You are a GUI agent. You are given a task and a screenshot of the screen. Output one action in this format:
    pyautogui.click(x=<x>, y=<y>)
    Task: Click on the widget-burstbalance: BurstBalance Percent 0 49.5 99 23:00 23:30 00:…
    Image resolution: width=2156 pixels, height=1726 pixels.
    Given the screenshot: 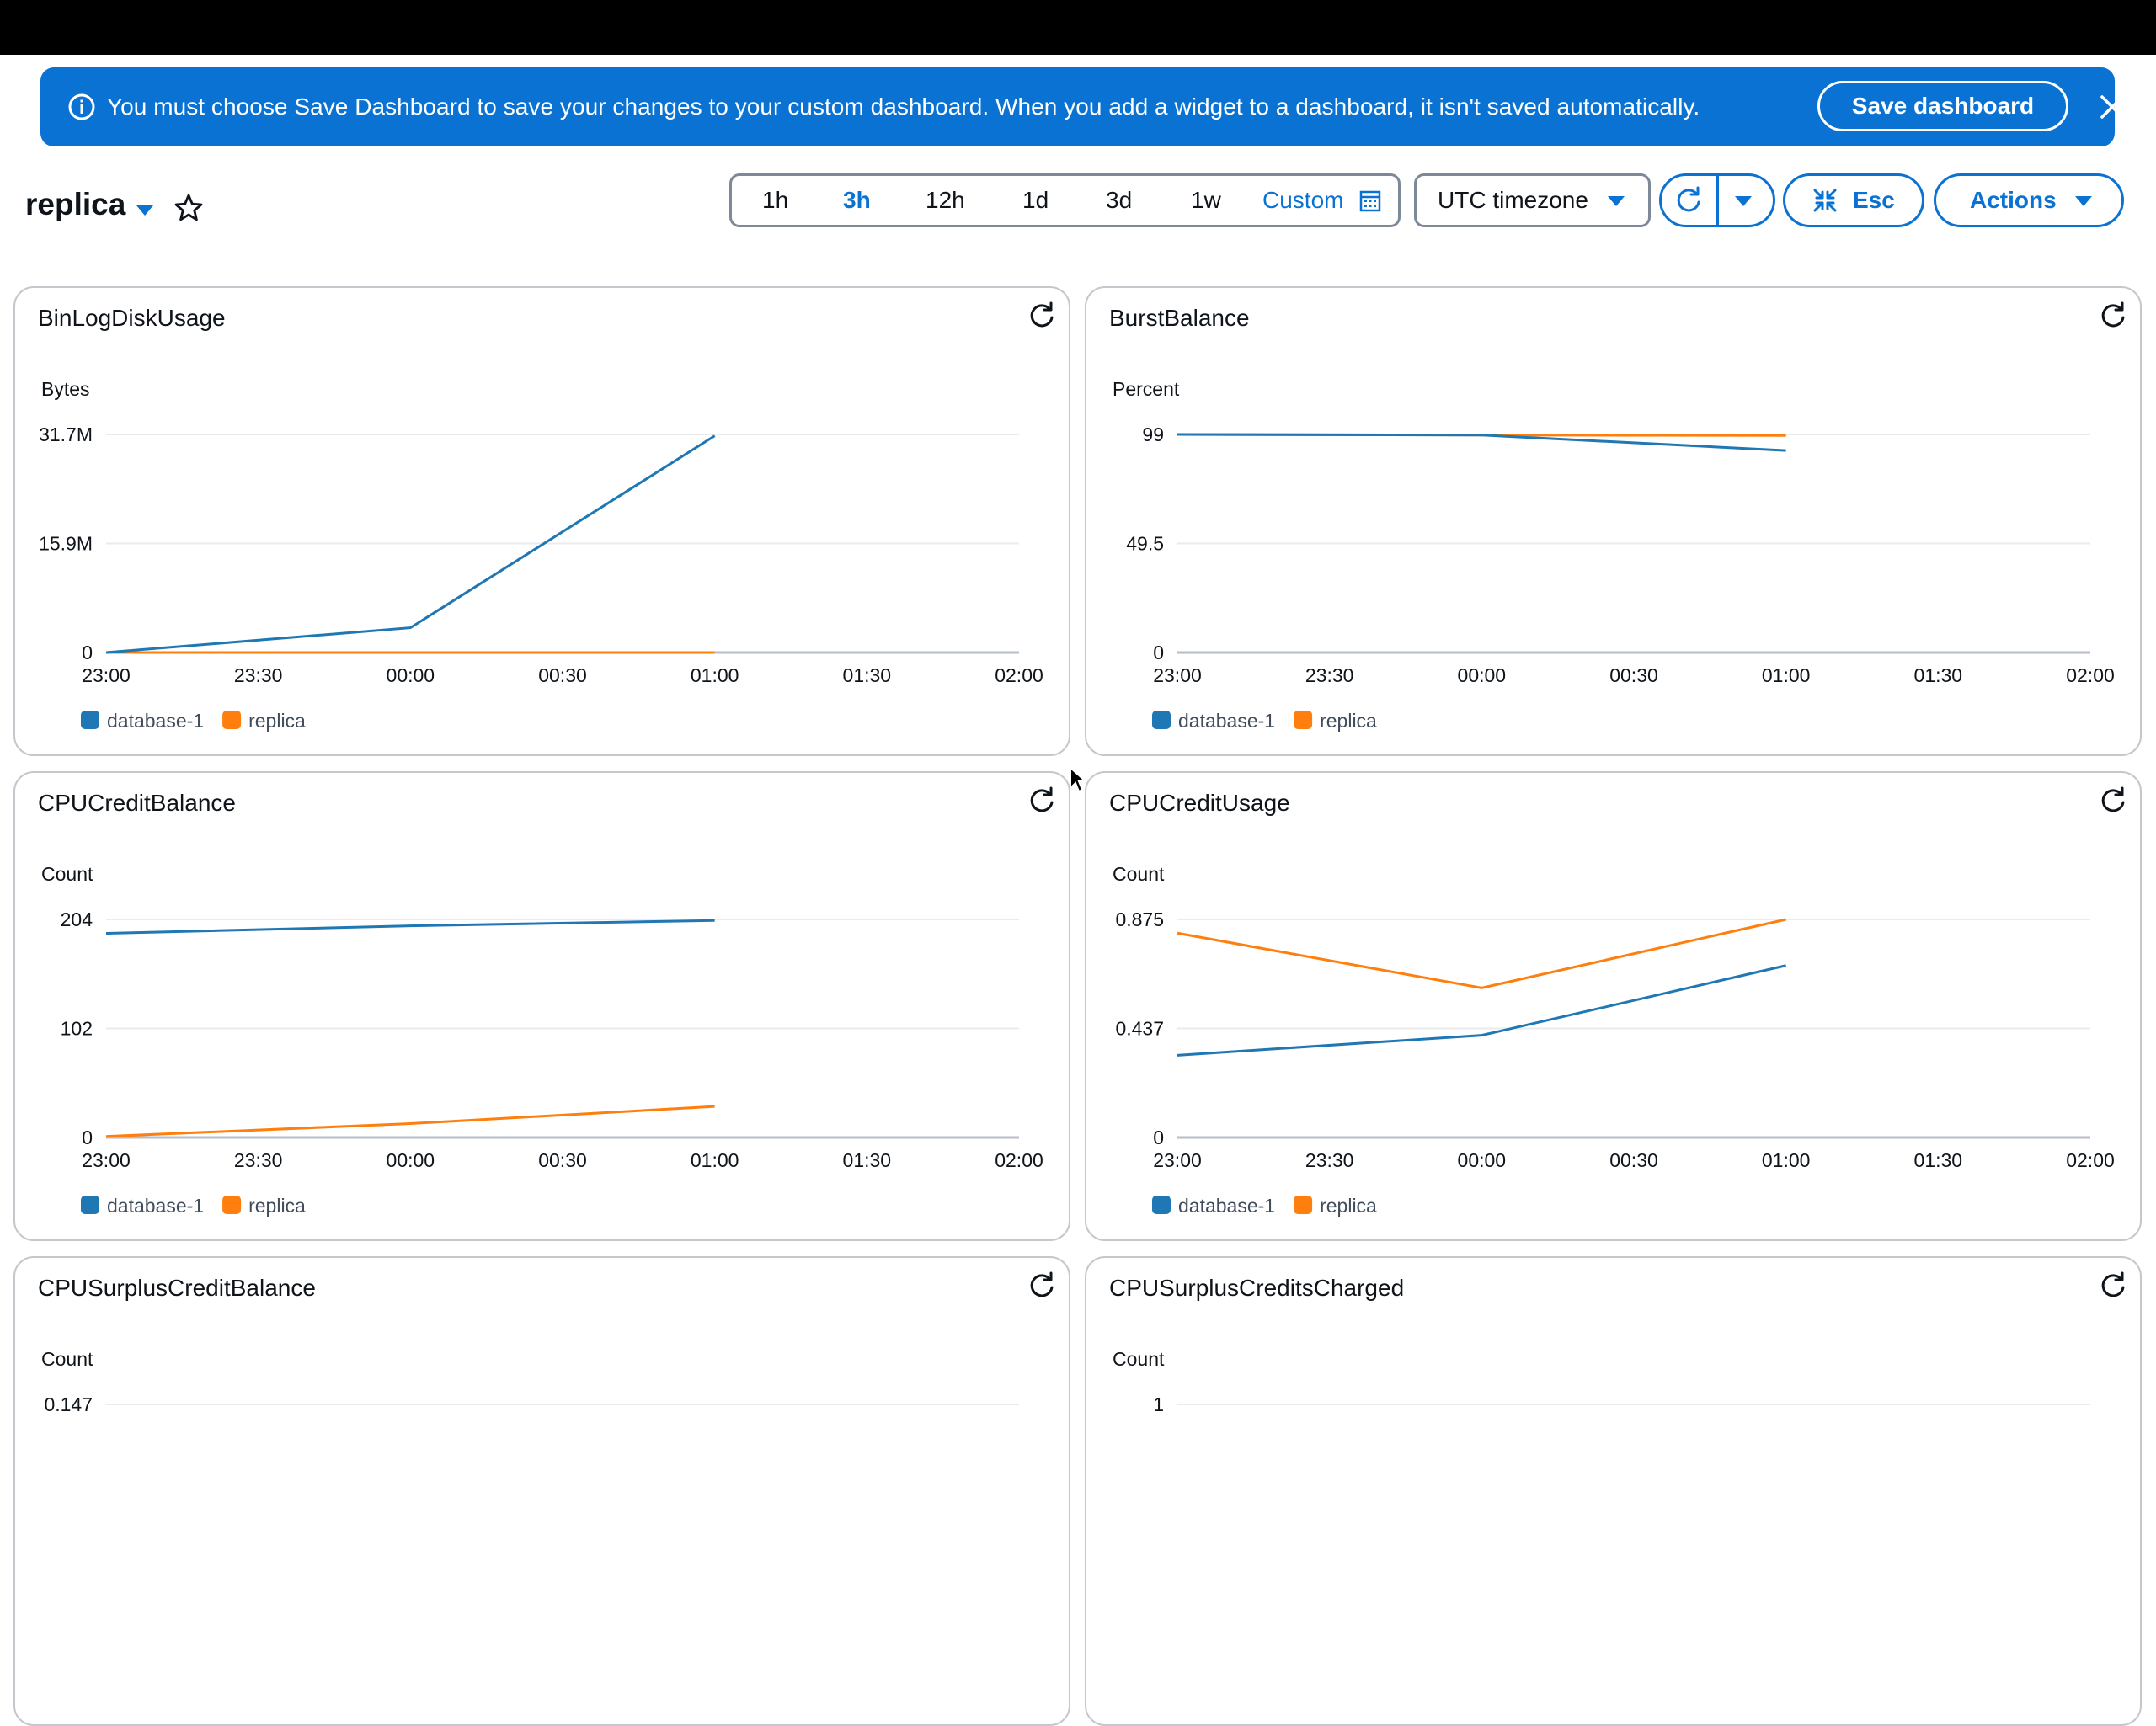 What is the action you would take?
    pyautogui.click(x=1613, y=521)
    